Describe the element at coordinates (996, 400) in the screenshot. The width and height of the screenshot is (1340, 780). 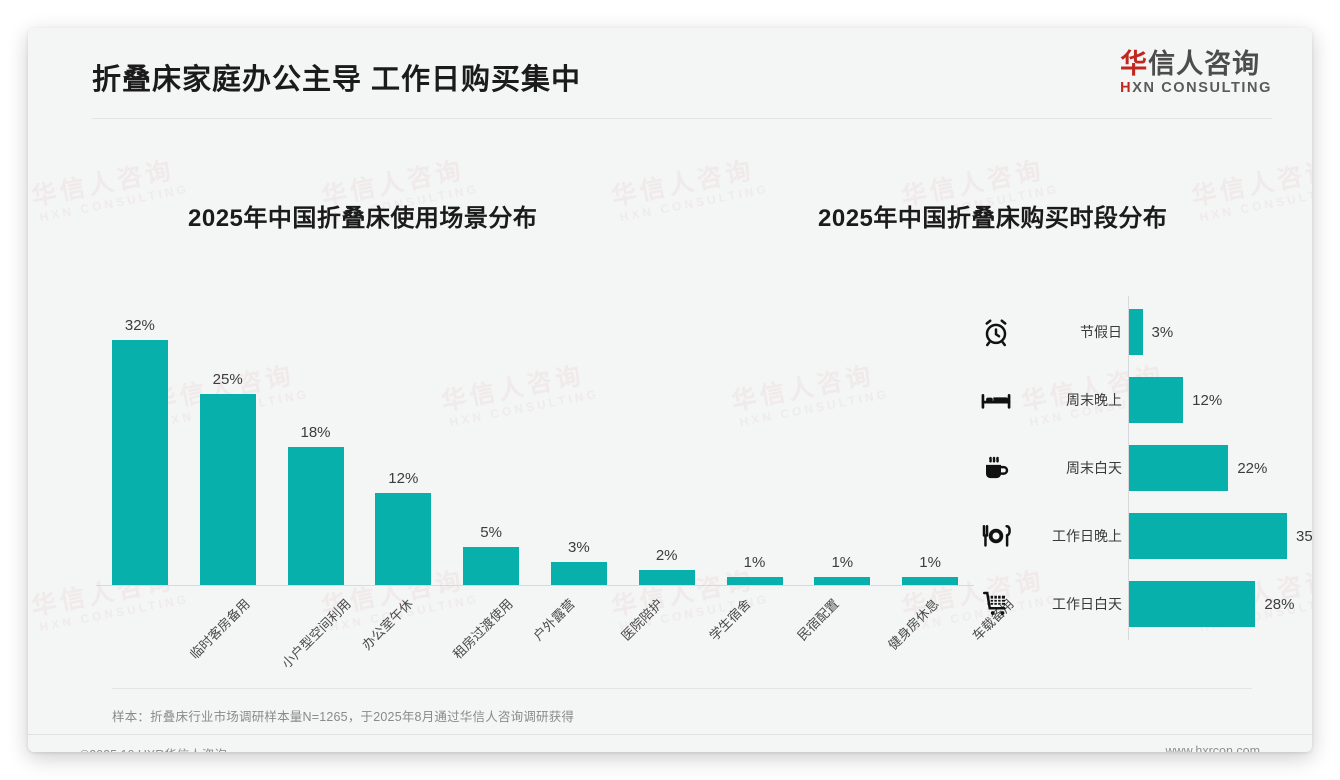
I see `bed-icon` at that location.